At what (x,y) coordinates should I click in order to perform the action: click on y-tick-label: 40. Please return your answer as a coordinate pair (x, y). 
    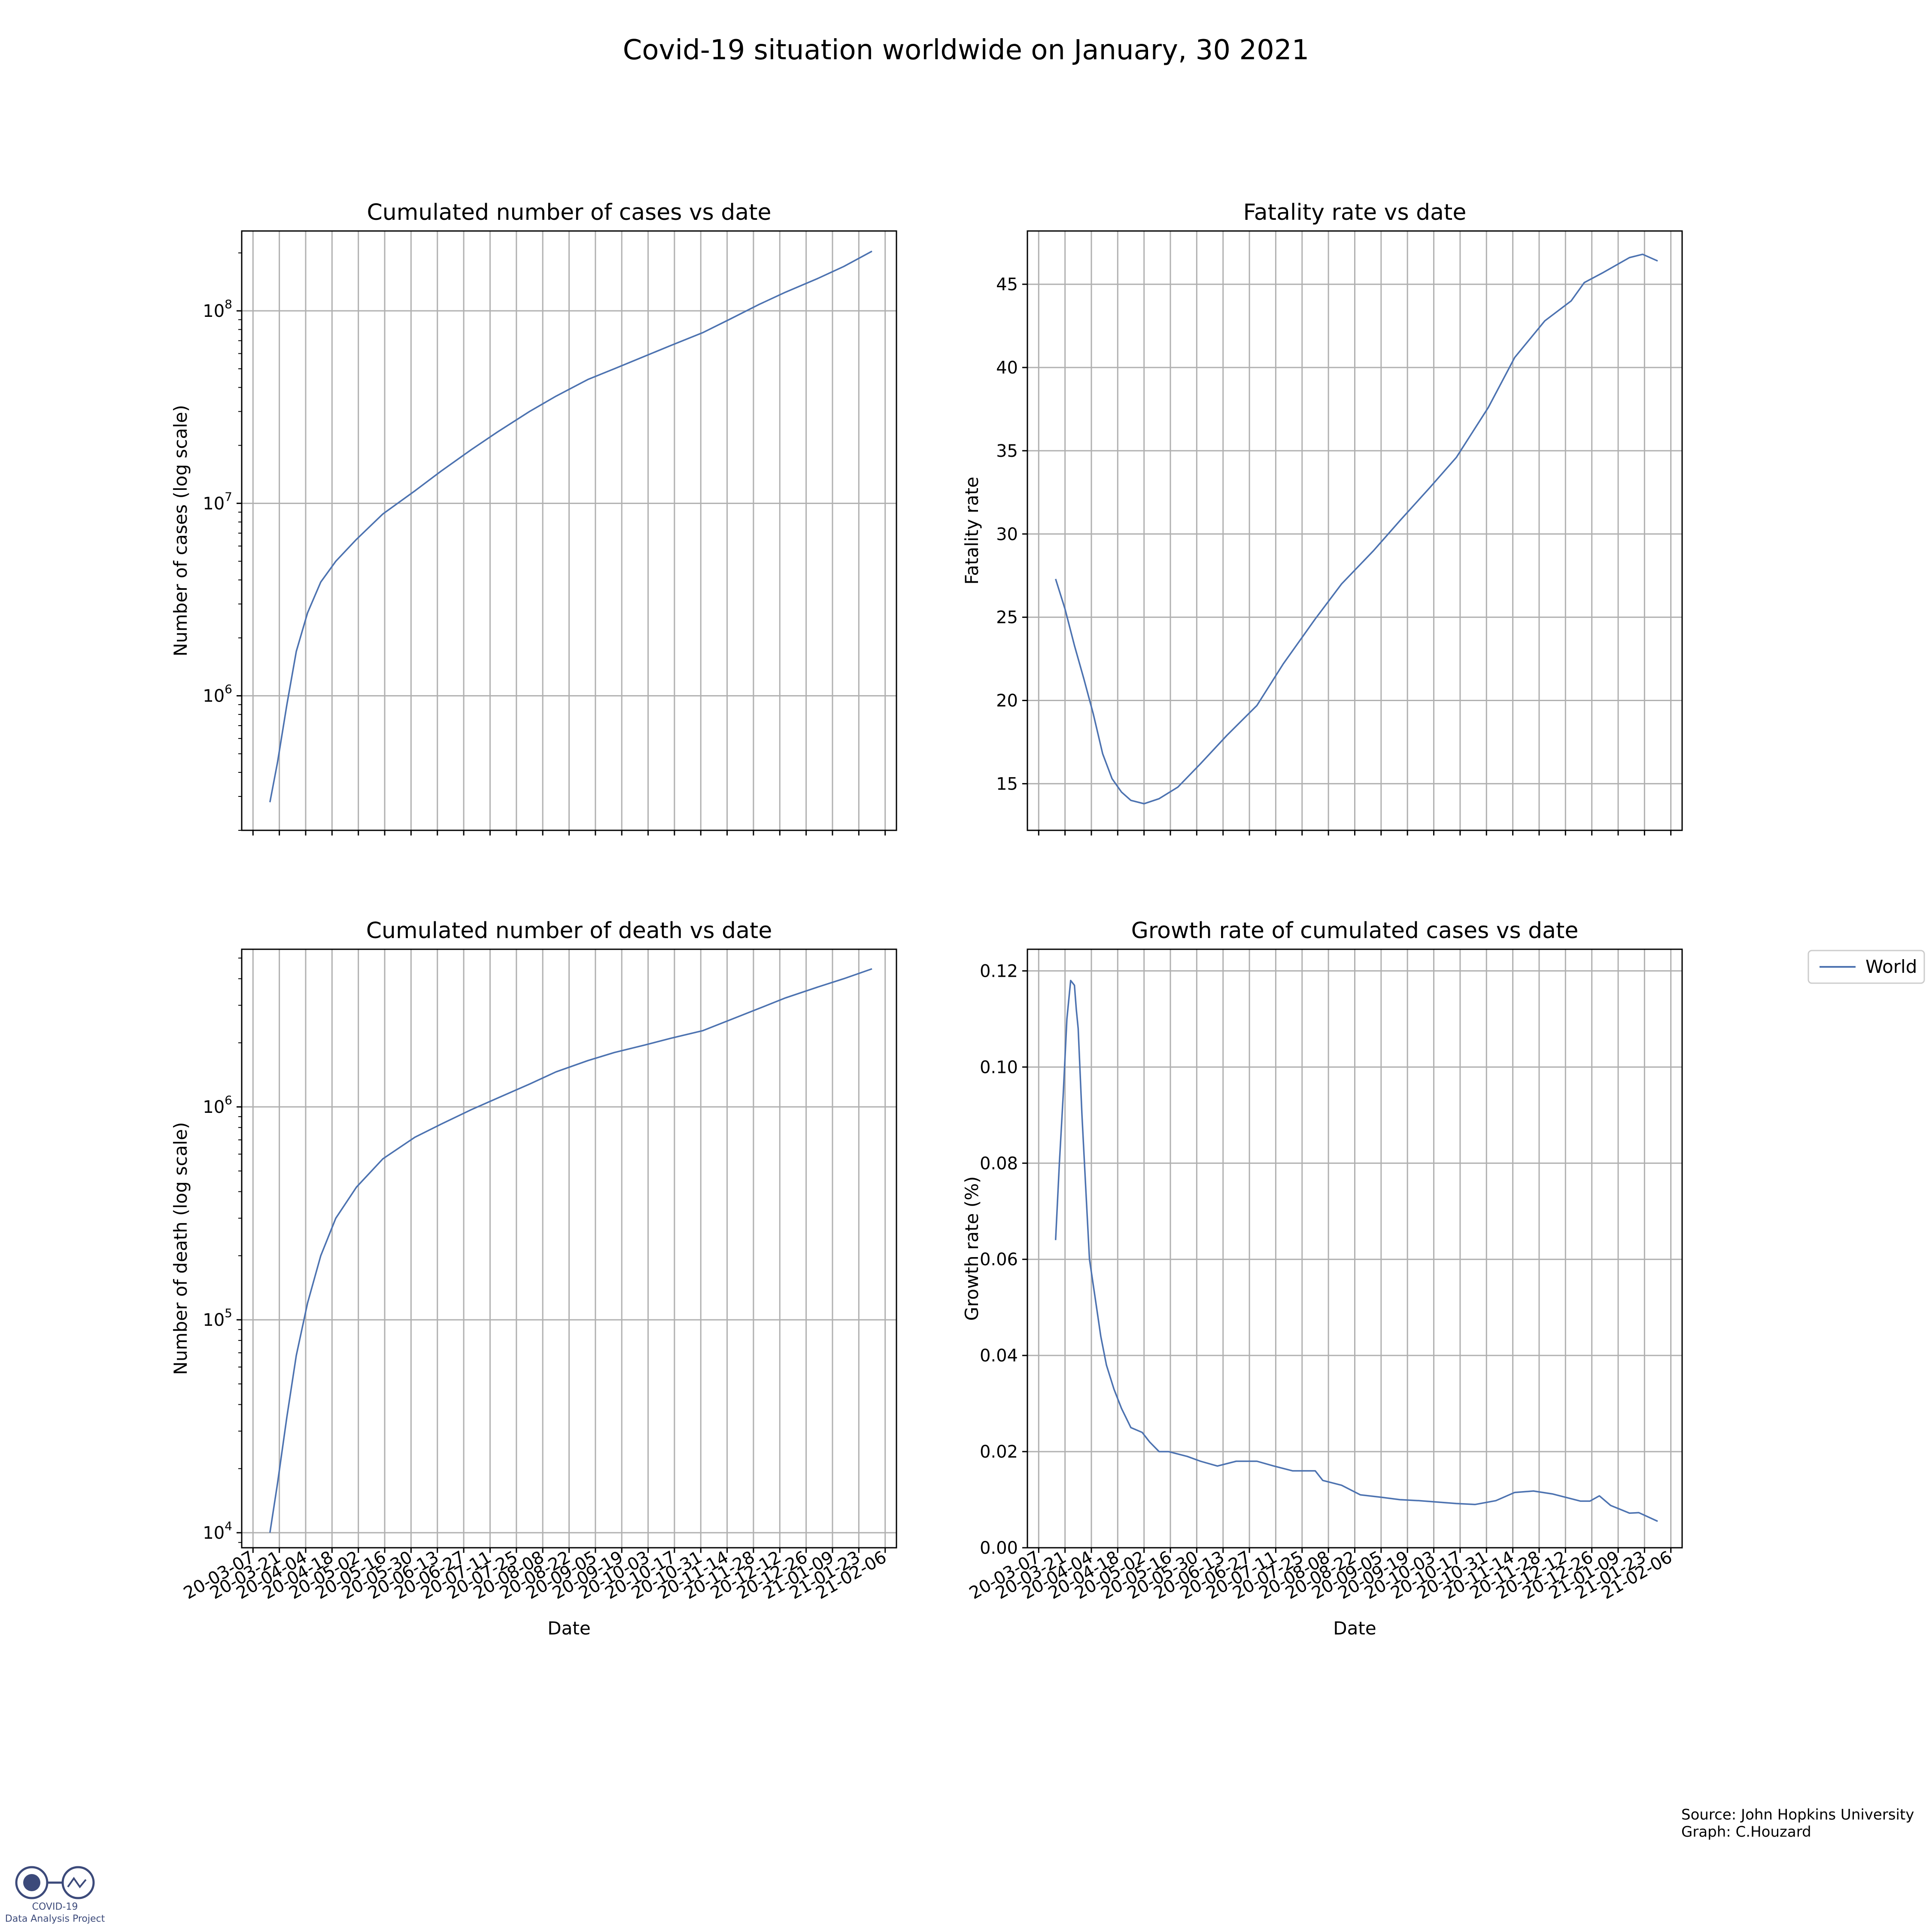
    Looking at the image, I should click on (1007, 368).